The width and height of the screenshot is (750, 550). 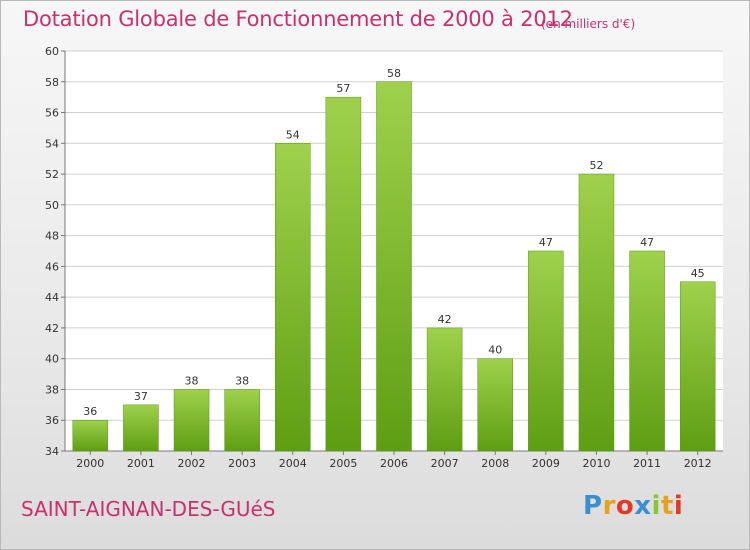 I want to click on logo-letter: t, so click(x=667, y=506).